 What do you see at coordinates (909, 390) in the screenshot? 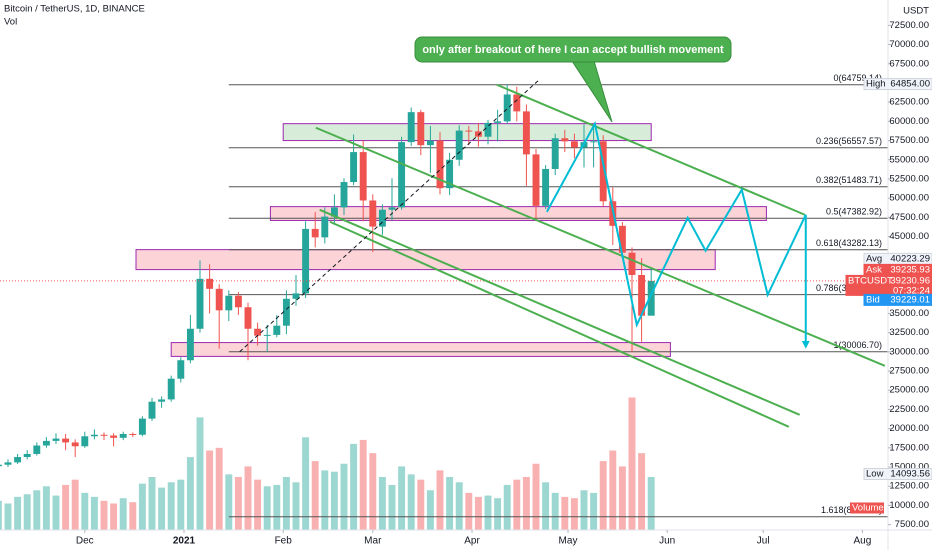
I see `y-tick-label: 25000.00` at bounding box center [909, 390].